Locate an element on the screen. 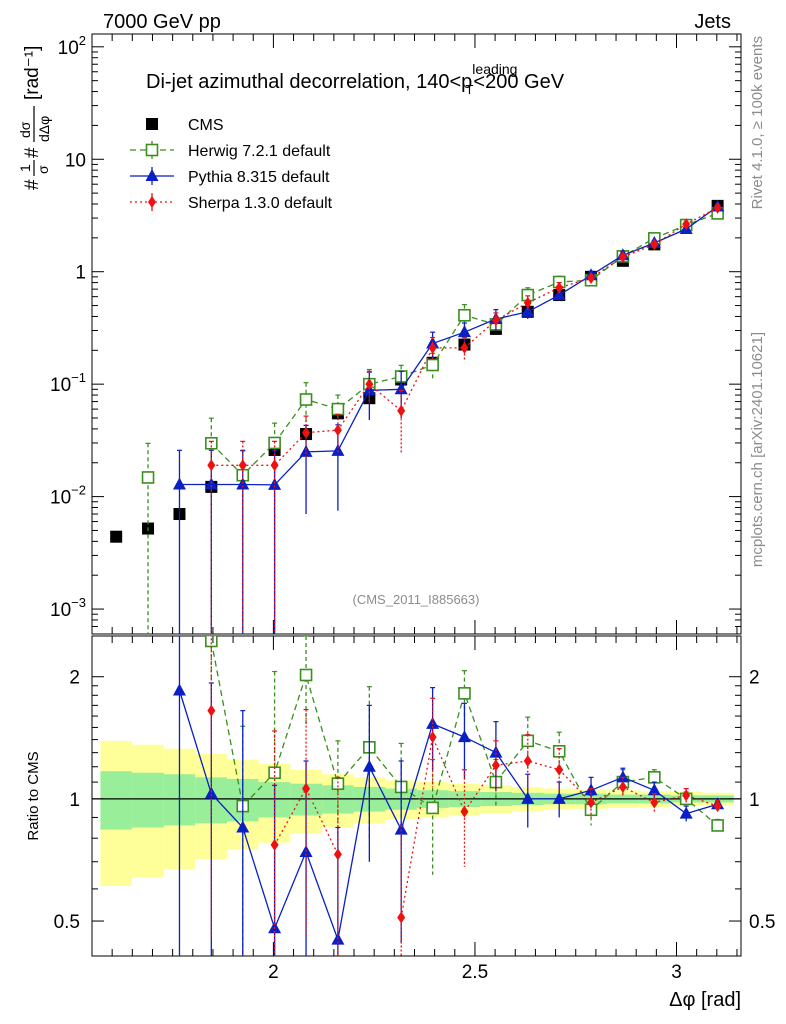  legend-entry-herwig: Herwig 7.2.1 default is located at coordinates (230, 150).